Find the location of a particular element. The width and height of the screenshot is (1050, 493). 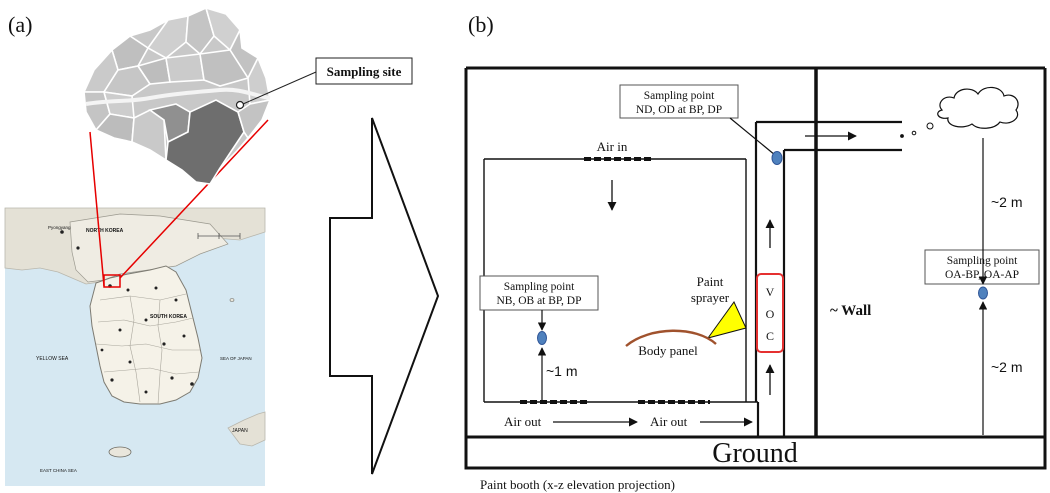

voc-box is located at coordinates (770, 313).